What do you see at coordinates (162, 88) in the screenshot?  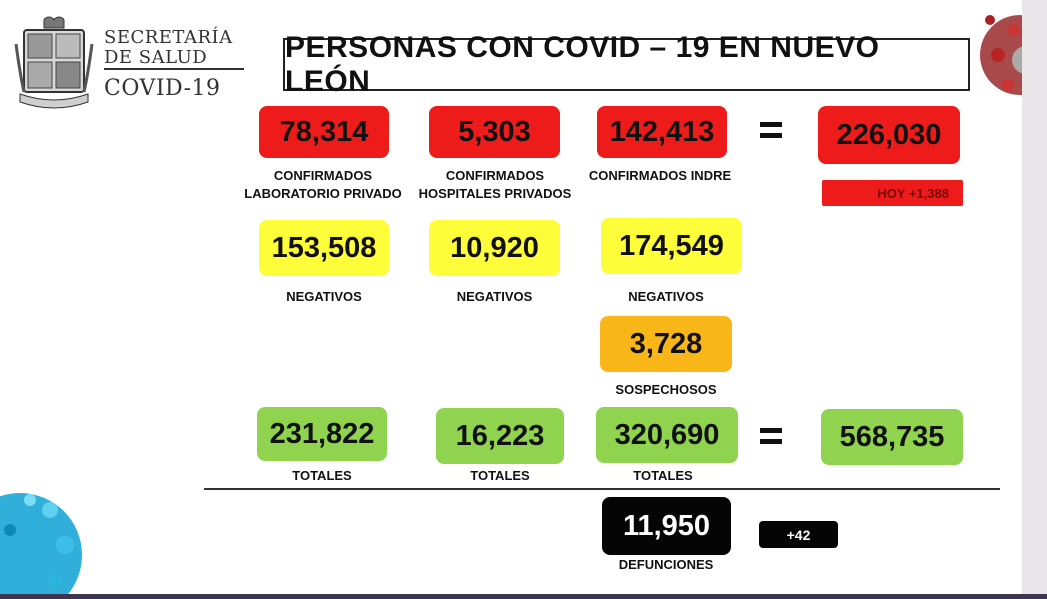 I see `agency-line-3: COVID-19` at bounding box center [162, 88].